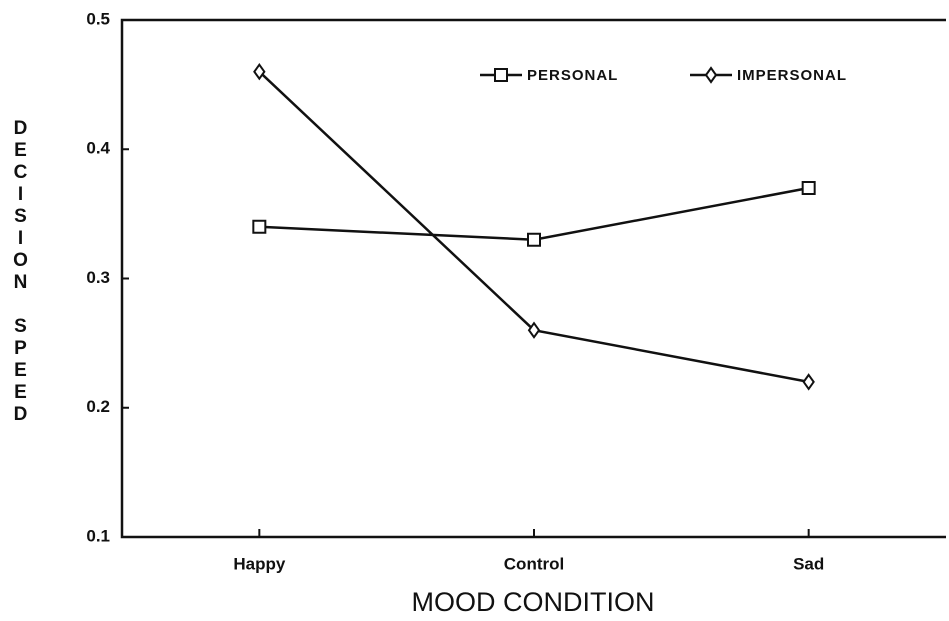  Describe the element at coordinates (534, 213) in the screenshot. I see `series-line` at that location.